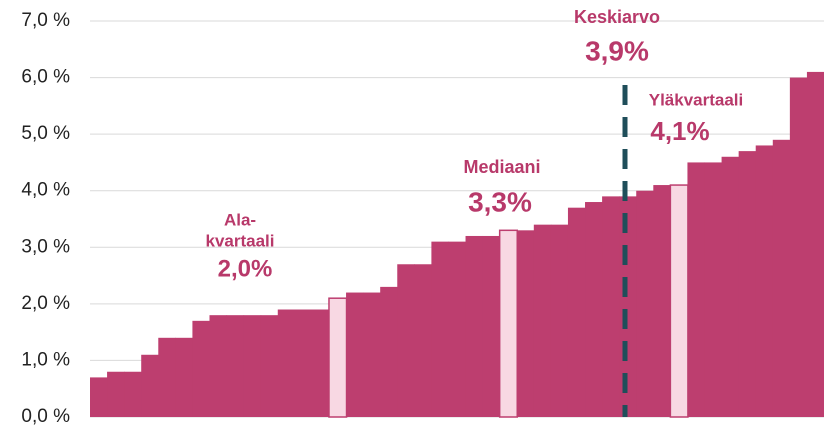 This screenshot has width=824, height=430. Describe the element at coordinates (245, 268) in the screenshot. I see `annotation: 2,0%` at that location.